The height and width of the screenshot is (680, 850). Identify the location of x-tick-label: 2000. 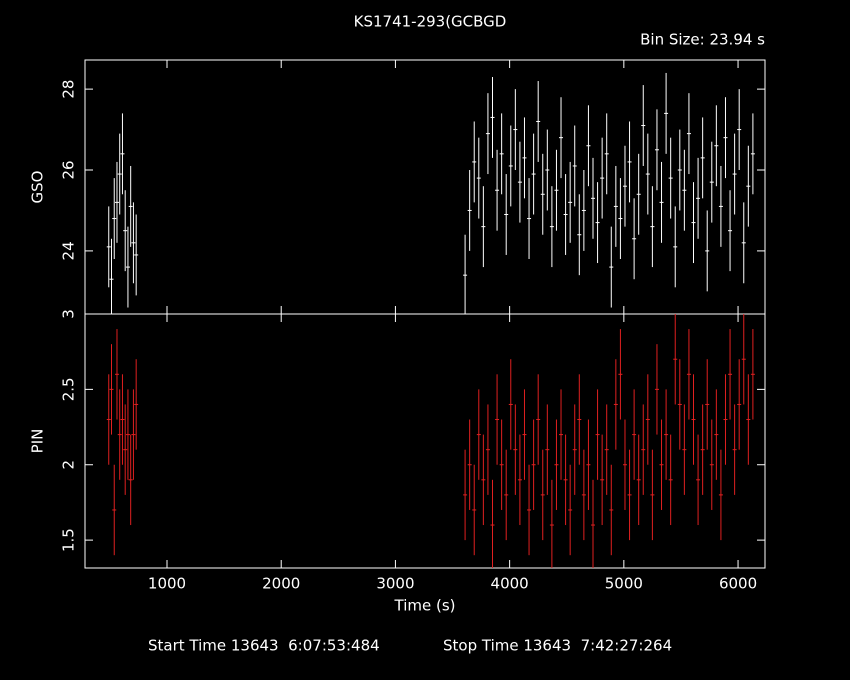
(281, 584).